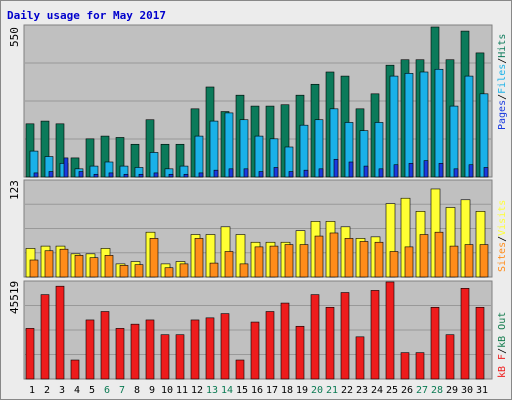 The image size is (512, 400). I want to click on legend-pages: Pages, so click(502, 115).